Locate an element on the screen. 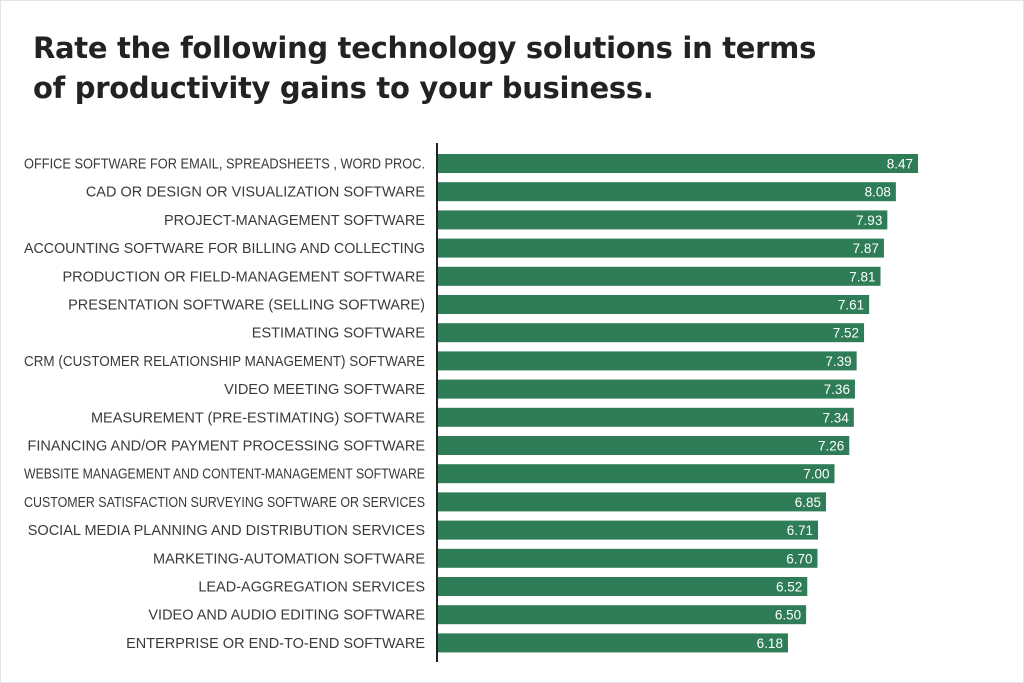  category-label: ESTIMATING SOFTWARE is located at coordinates (339, 334).